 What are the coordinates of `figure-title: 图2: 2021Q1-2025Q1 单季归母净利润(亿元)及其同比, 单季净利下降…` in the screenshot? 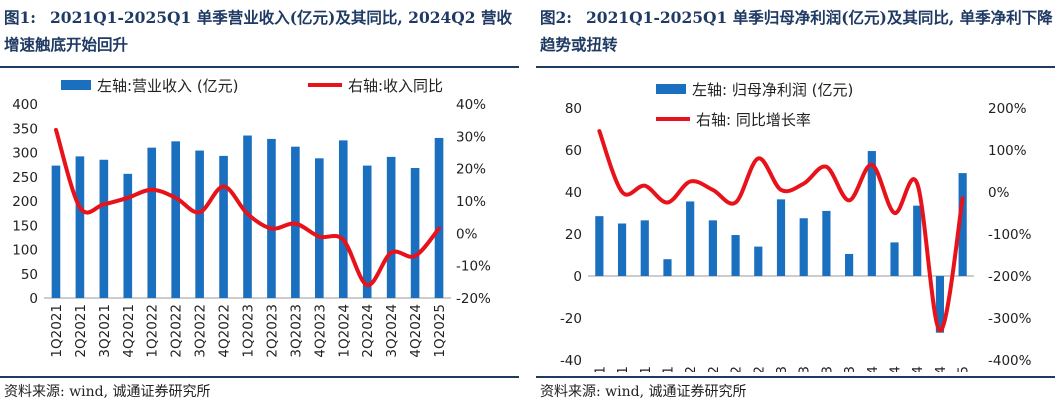 It's located at (797, 31).